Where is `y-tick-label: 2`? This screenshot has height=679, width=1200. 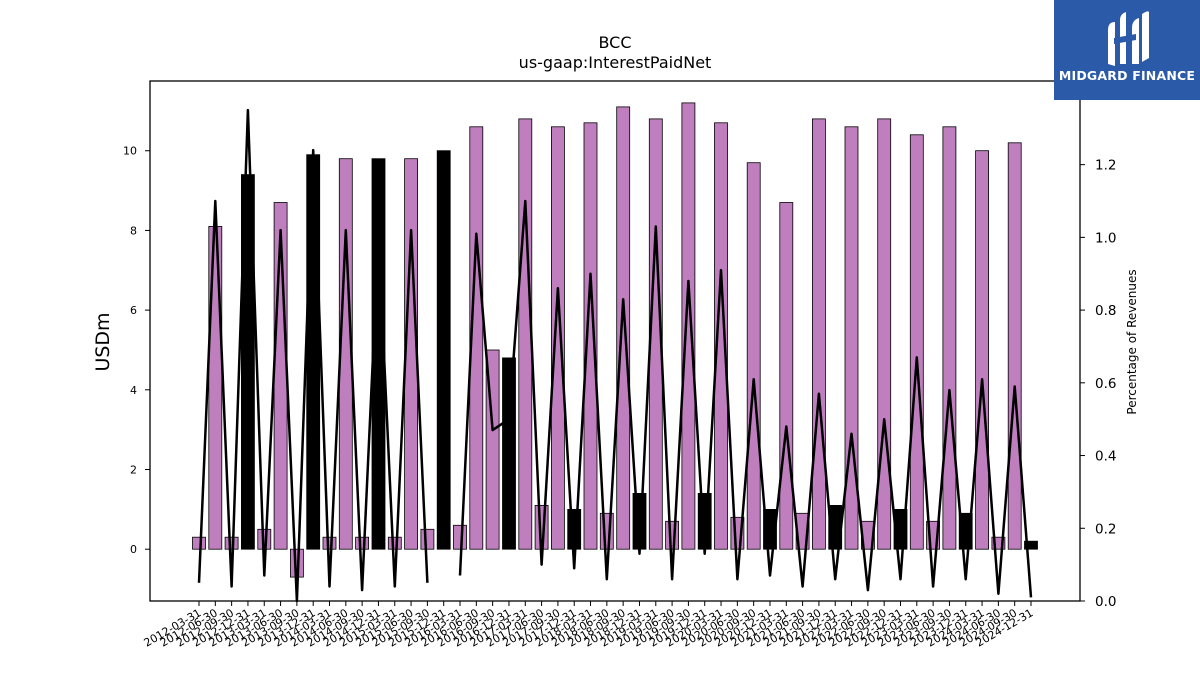
y-tick-label: 2 is located at coordinates (133, 470).